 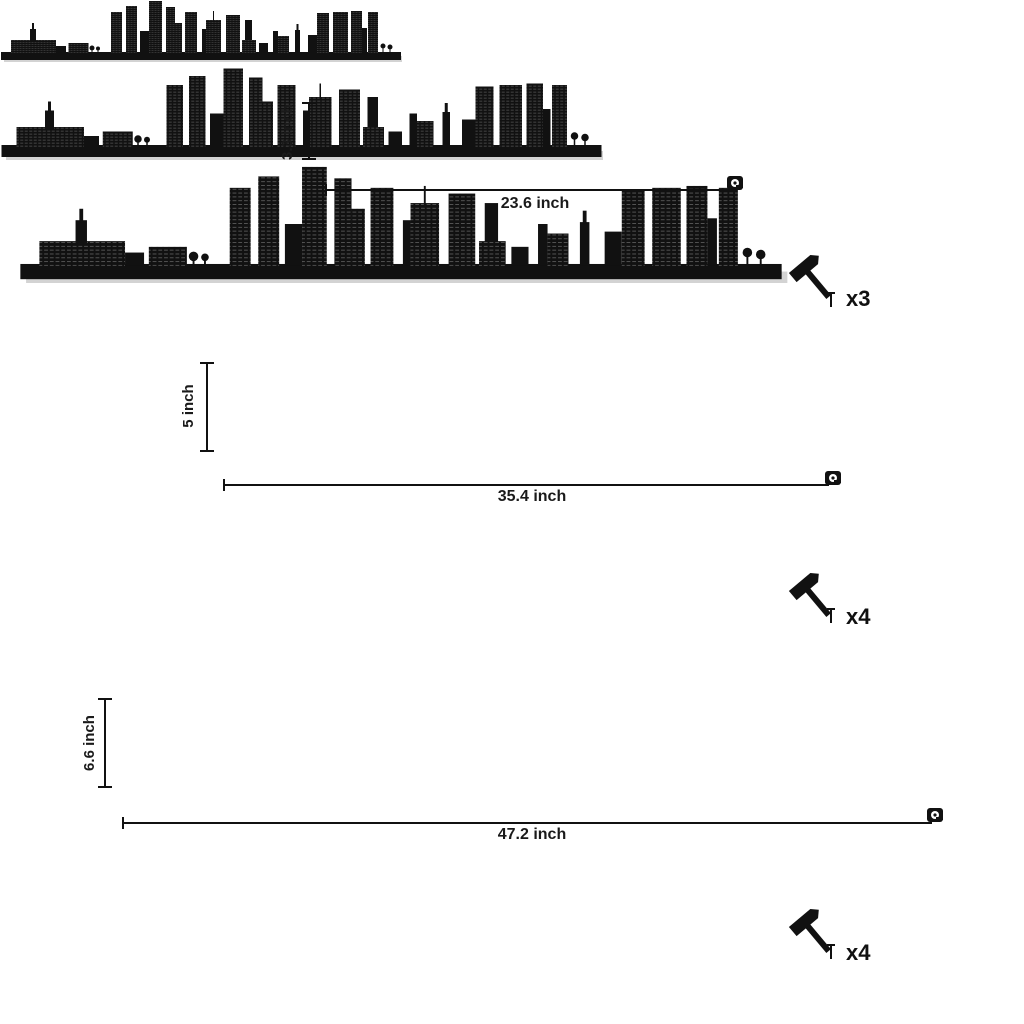 What do you see at coordinates (836, 284) in the screenshot?
I see `mounting-hardware: x3` at bounding box center [836, 284].